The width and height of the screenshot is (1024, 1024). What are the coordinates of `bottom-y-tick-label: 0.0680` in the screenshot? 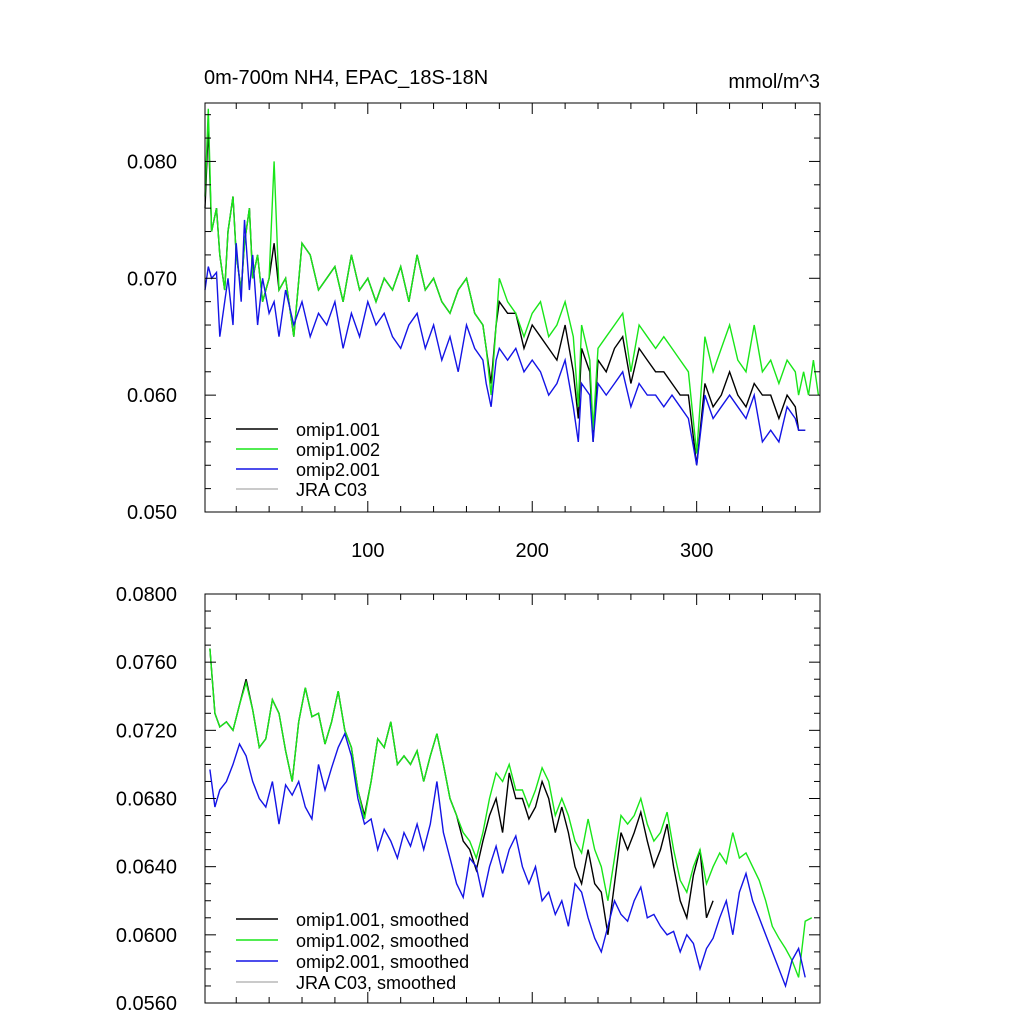 It's located at (146, 800).